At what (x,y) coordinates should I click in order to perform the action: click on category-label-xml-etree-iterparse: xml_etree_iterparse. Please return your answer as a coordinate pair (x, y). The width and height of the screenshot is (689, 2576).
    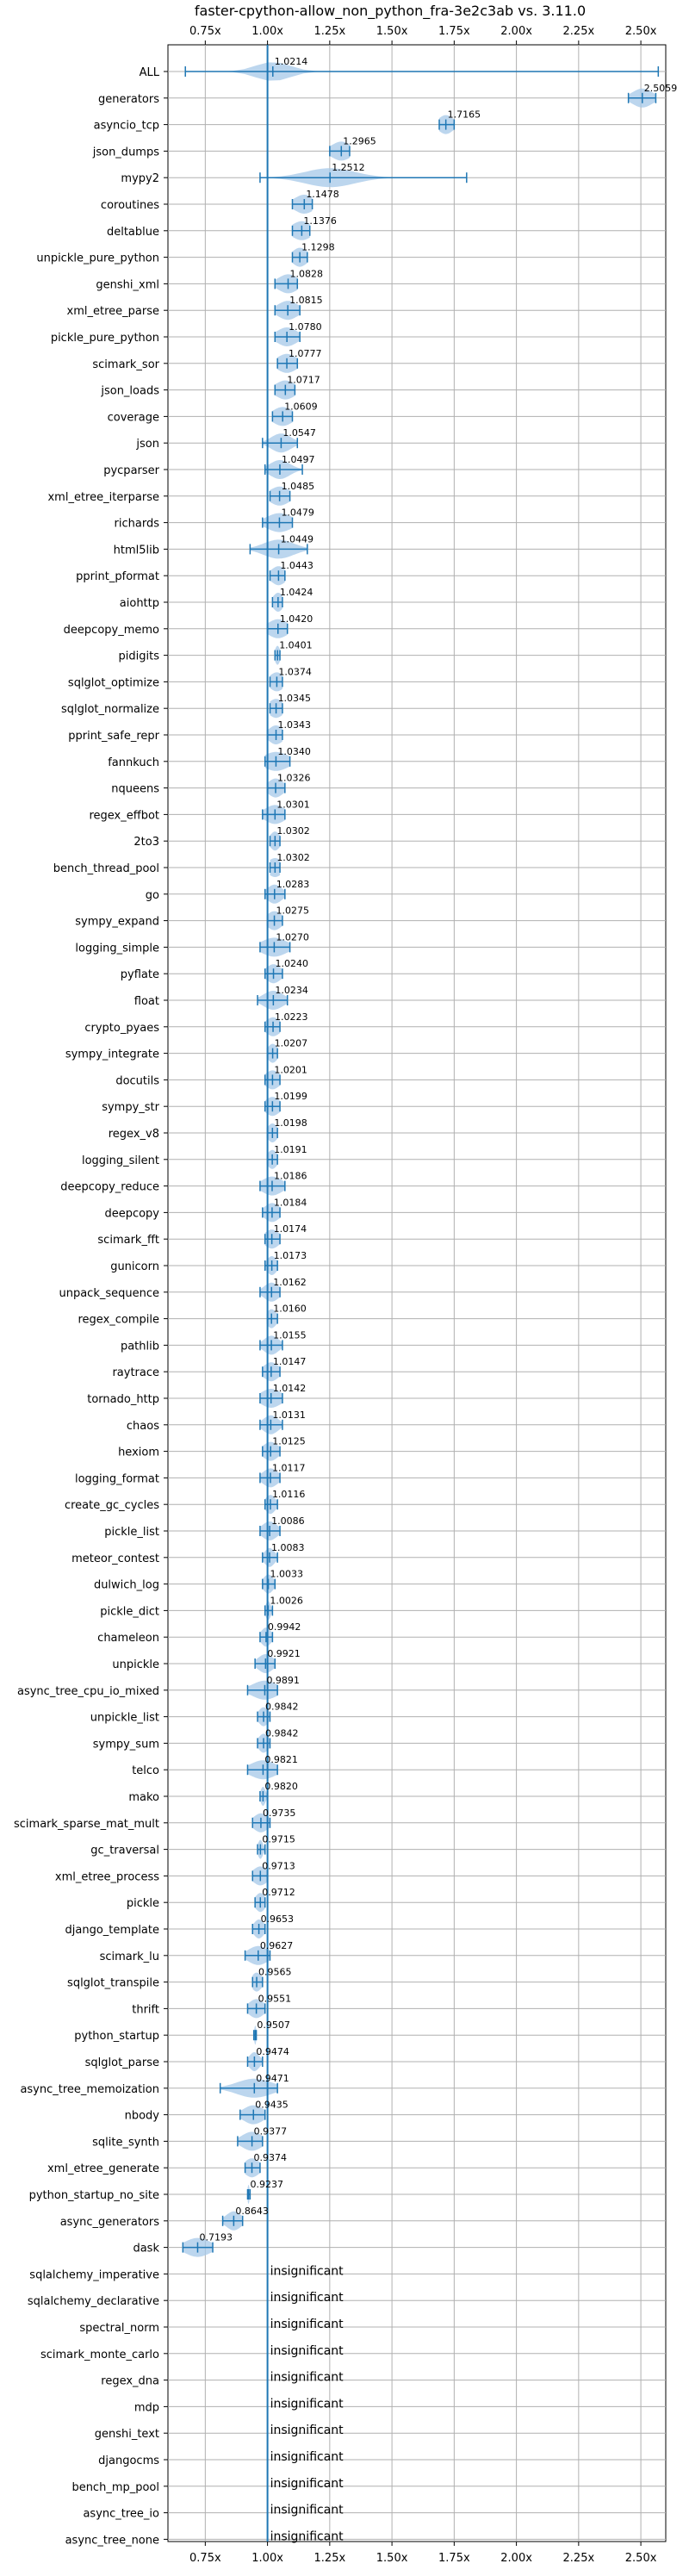
    Looking at the image, I should click on (103, 498).